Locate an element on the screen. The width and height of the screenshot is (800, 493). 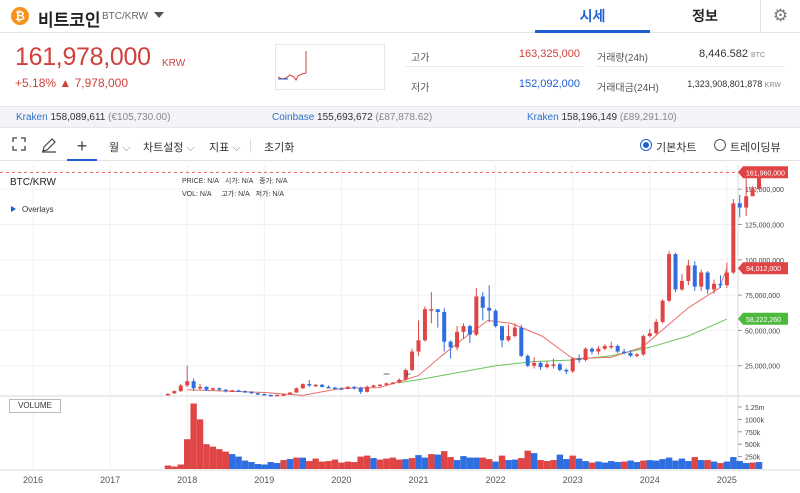
tradingview-label: 트레이딩뷰 is located at coordinates (755, 148).